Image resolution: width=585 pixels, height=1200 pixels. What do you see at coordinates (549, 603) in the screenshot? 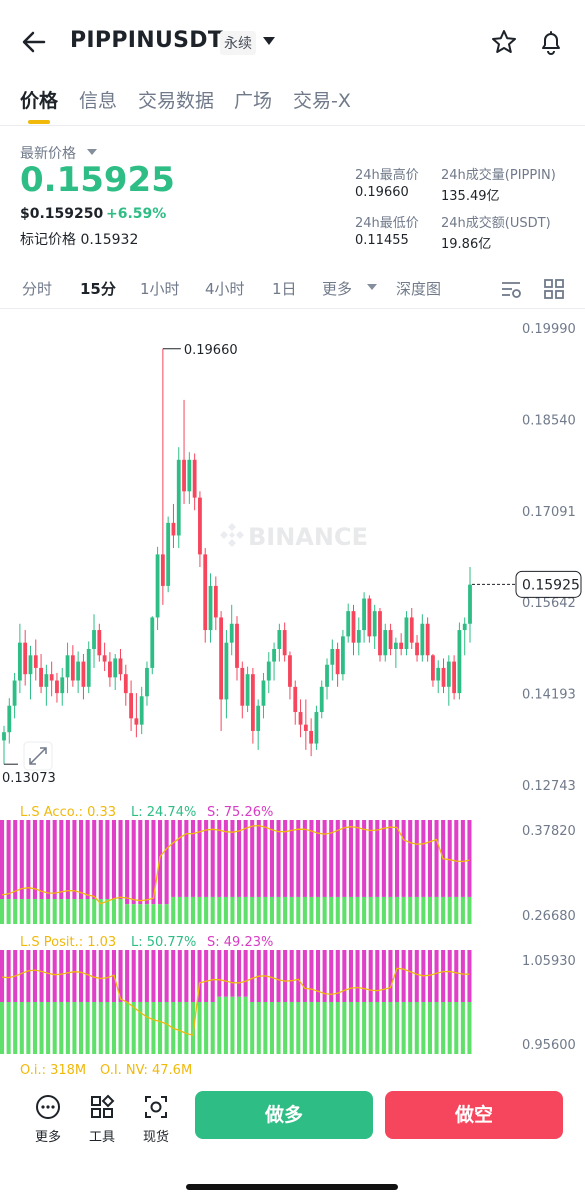
I see `y-axis-label: 0.15642` at bounding box center [549, 603].